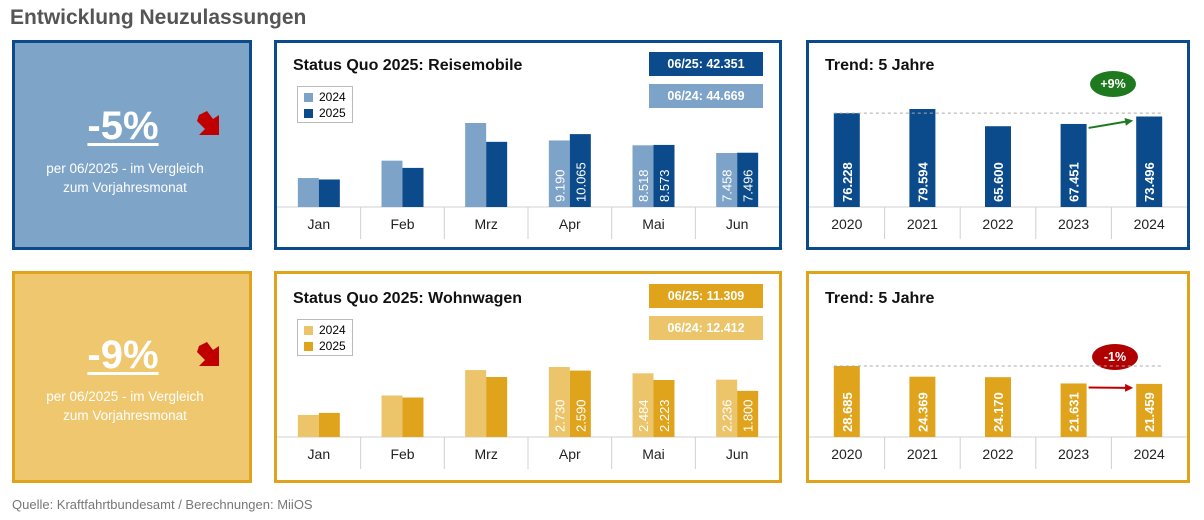 This screenshot has width=1204, height=520. I want to click on x-tick-label-mrz: Mrz, so click(486, 224).